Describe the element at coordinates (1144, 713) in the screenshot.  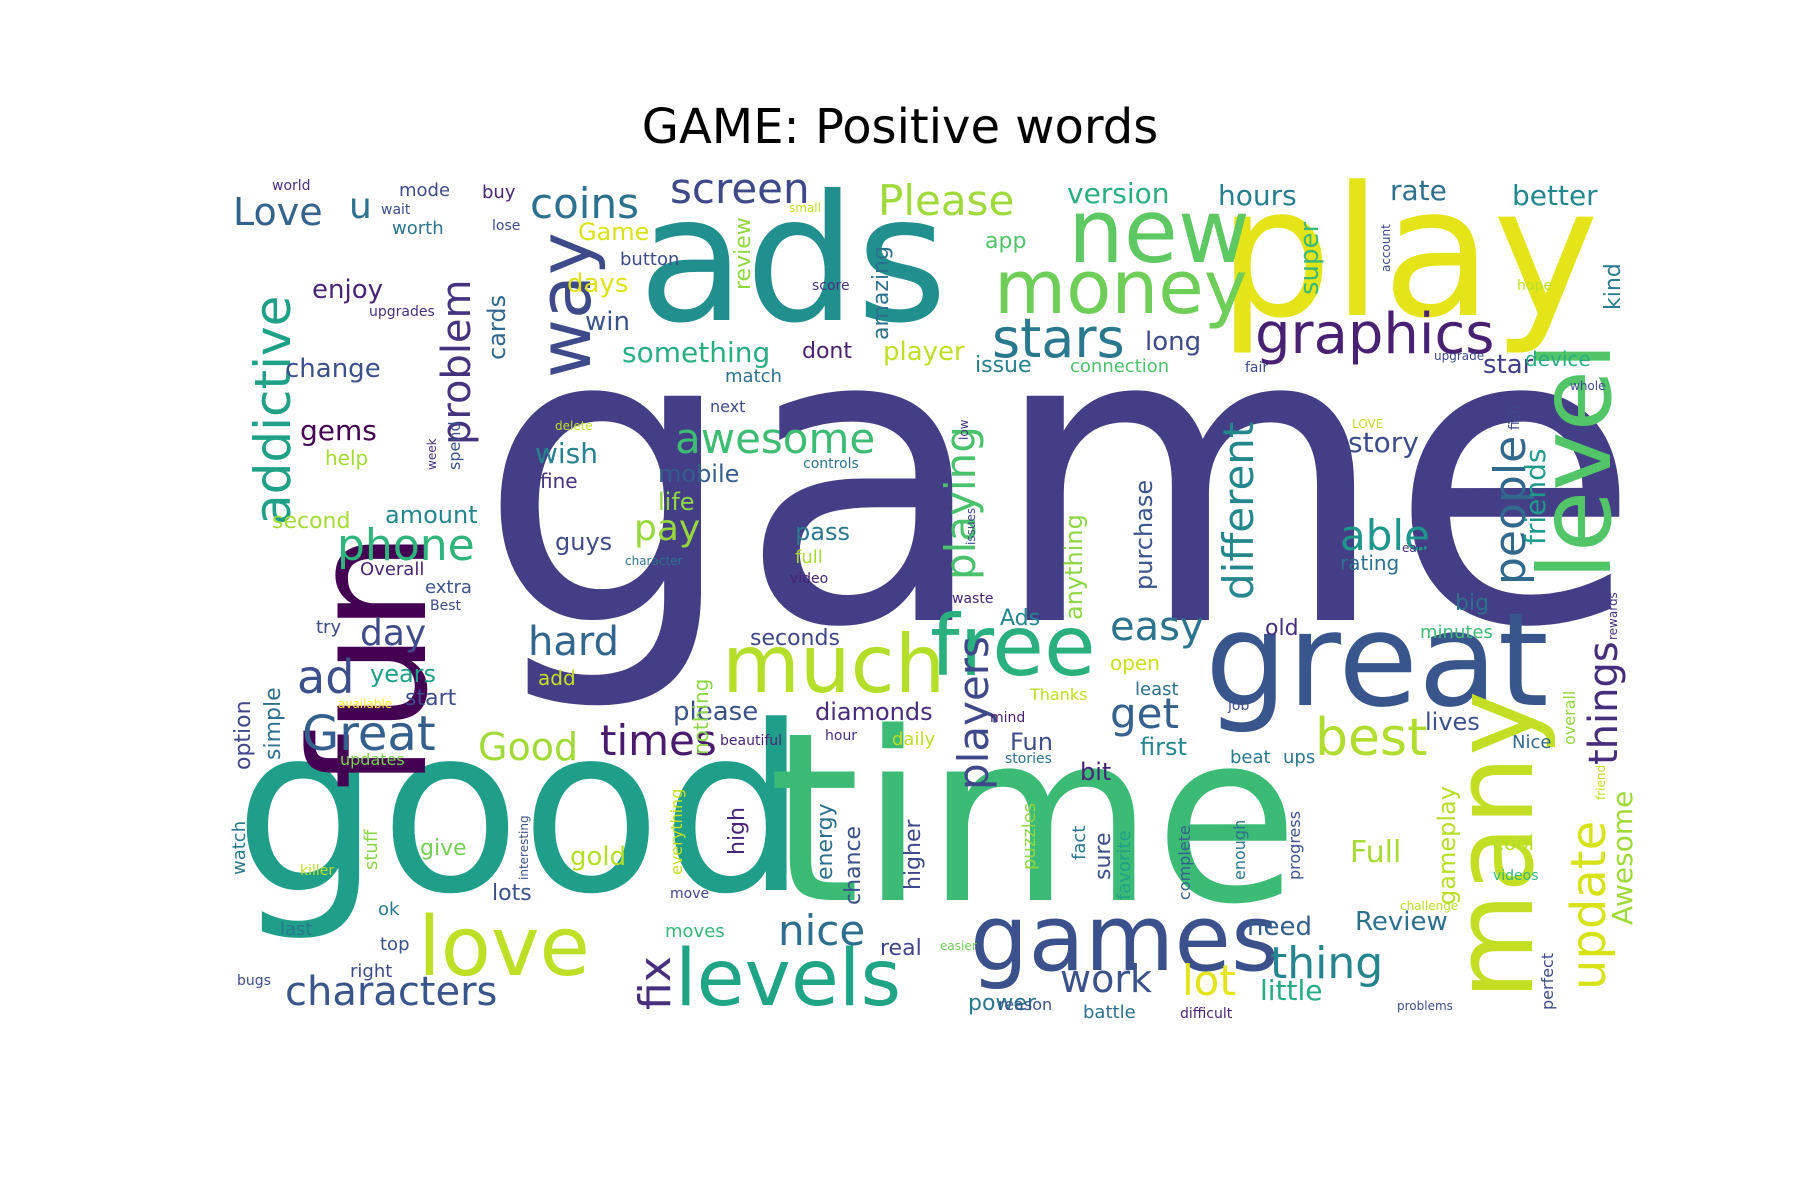
I see `word-get: get` at that location.